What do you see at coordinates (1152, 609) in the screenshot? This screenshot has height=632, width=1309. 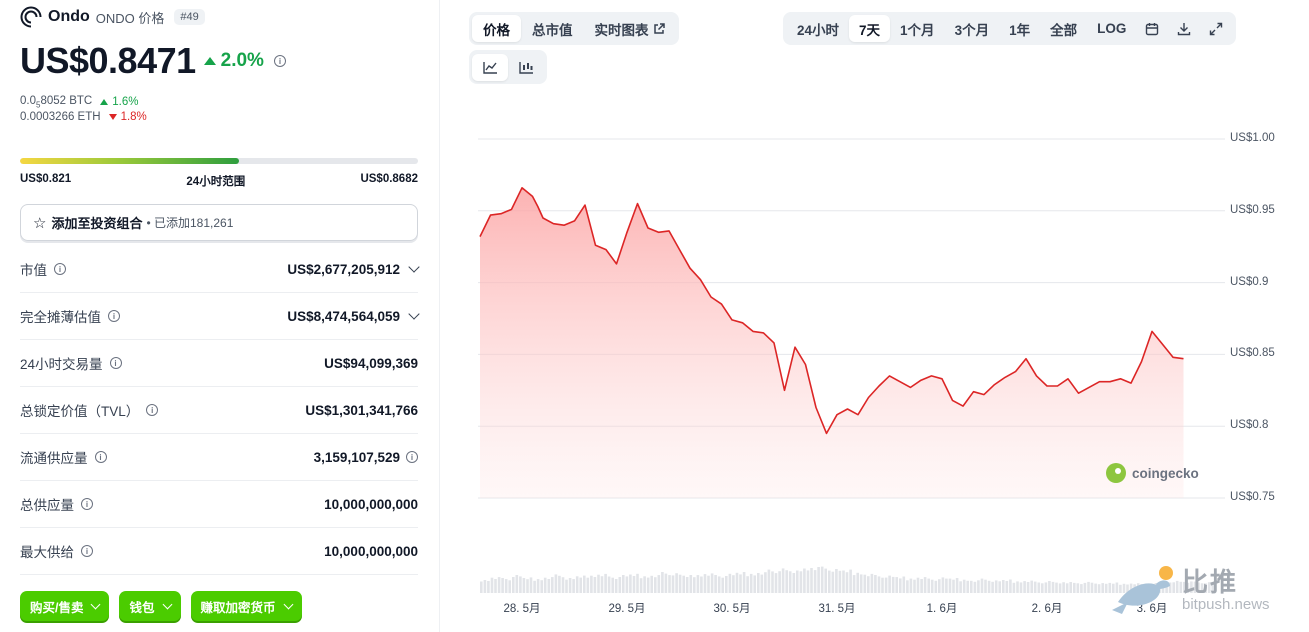 I see `x-tick-label: 3. 6月` at bounding box center [1152, 609].